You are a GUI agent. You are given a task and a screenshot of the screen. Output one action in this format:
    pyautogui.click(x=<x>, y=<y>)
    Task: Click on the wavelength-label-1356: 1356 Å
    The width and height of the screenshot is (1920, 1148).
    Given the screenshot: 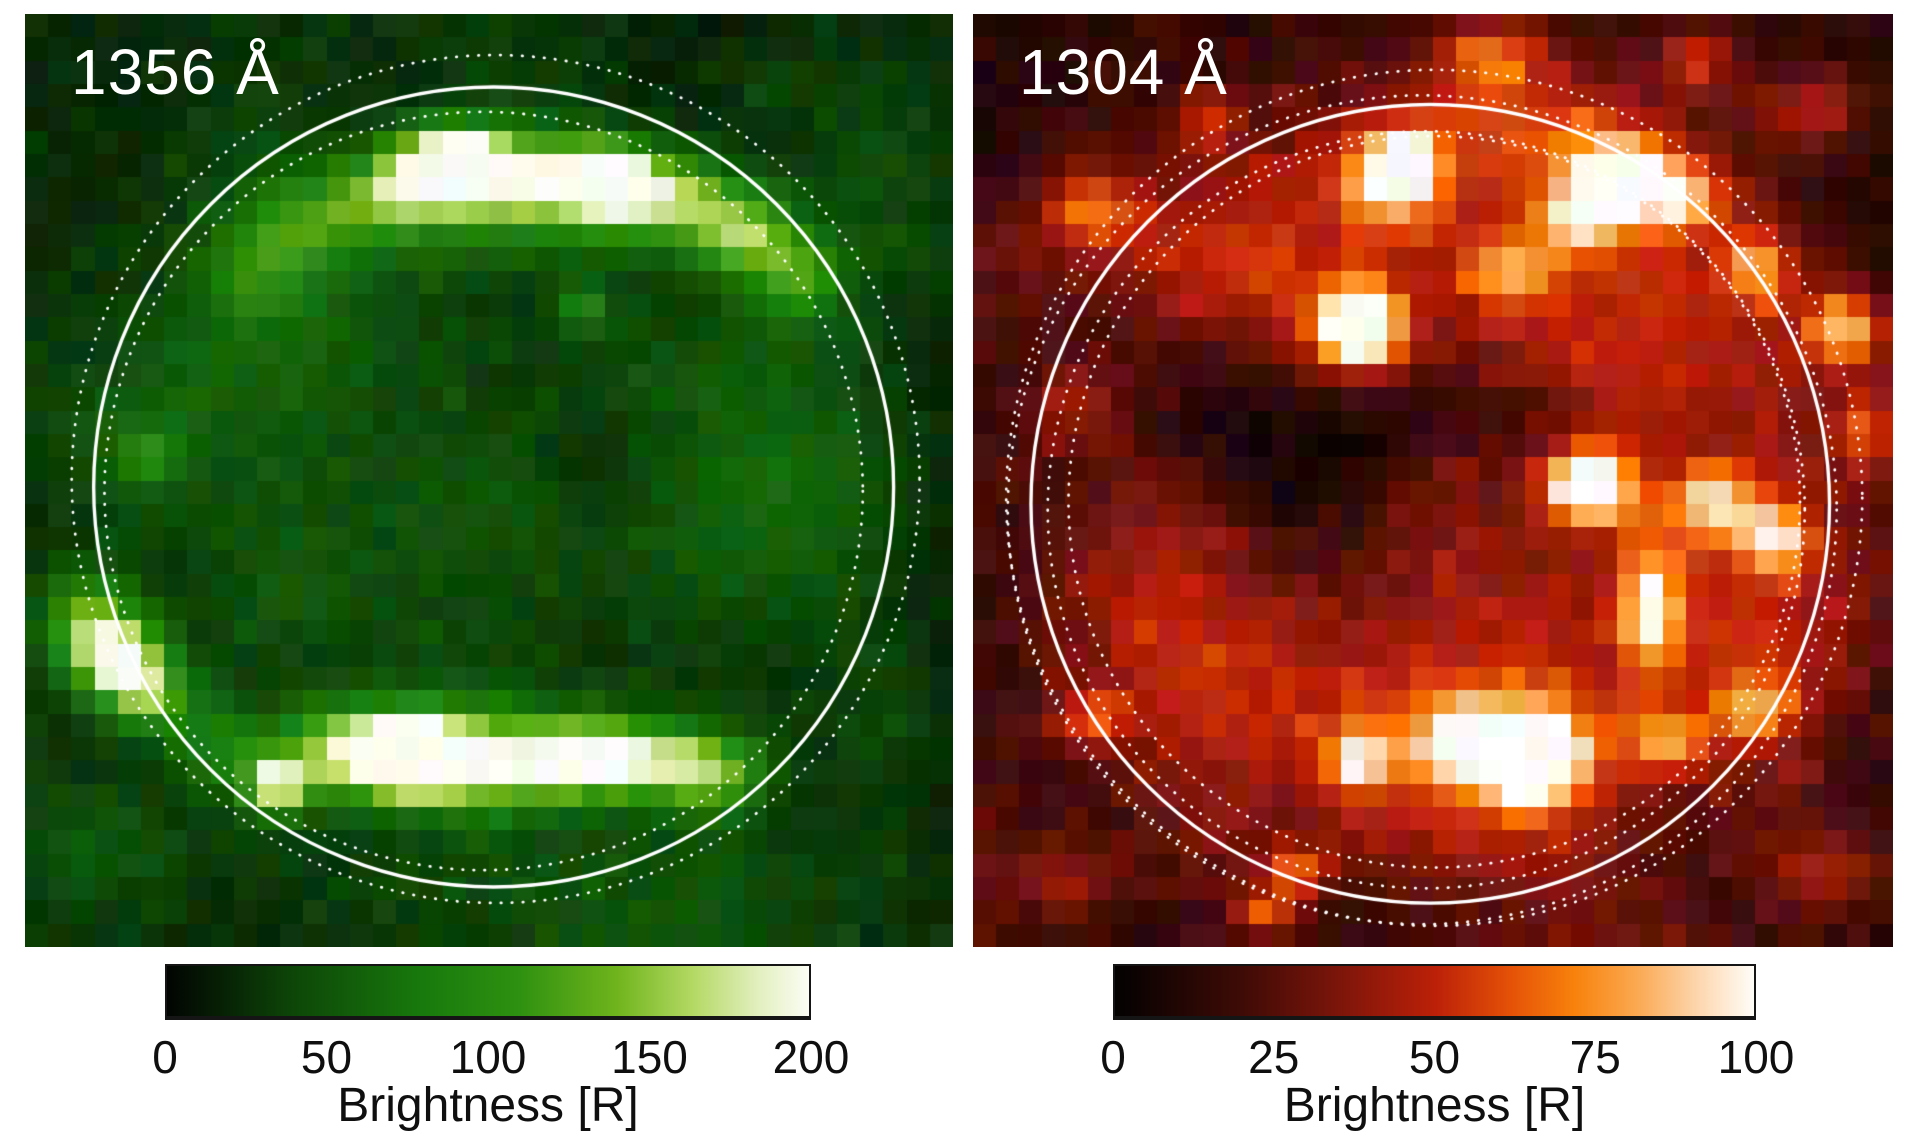 What is the action you would take?
    pyautogui.click(x=175, y=72)
    